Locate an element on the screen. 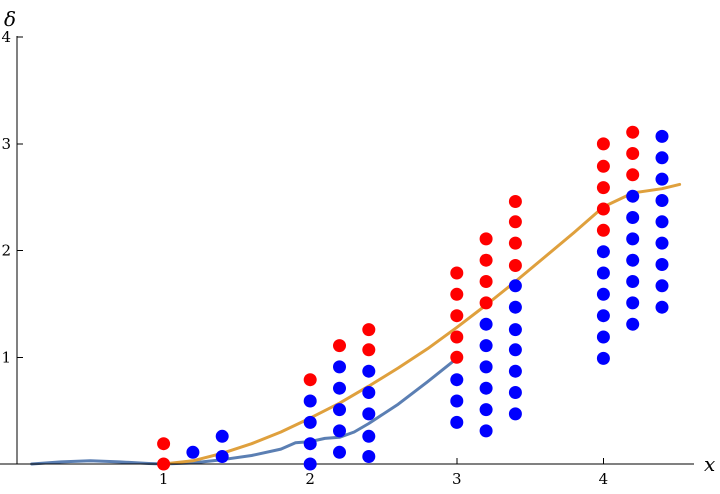 The image size is (720, 494). x-tick-label: 4 is located at coordinates (604, 479).